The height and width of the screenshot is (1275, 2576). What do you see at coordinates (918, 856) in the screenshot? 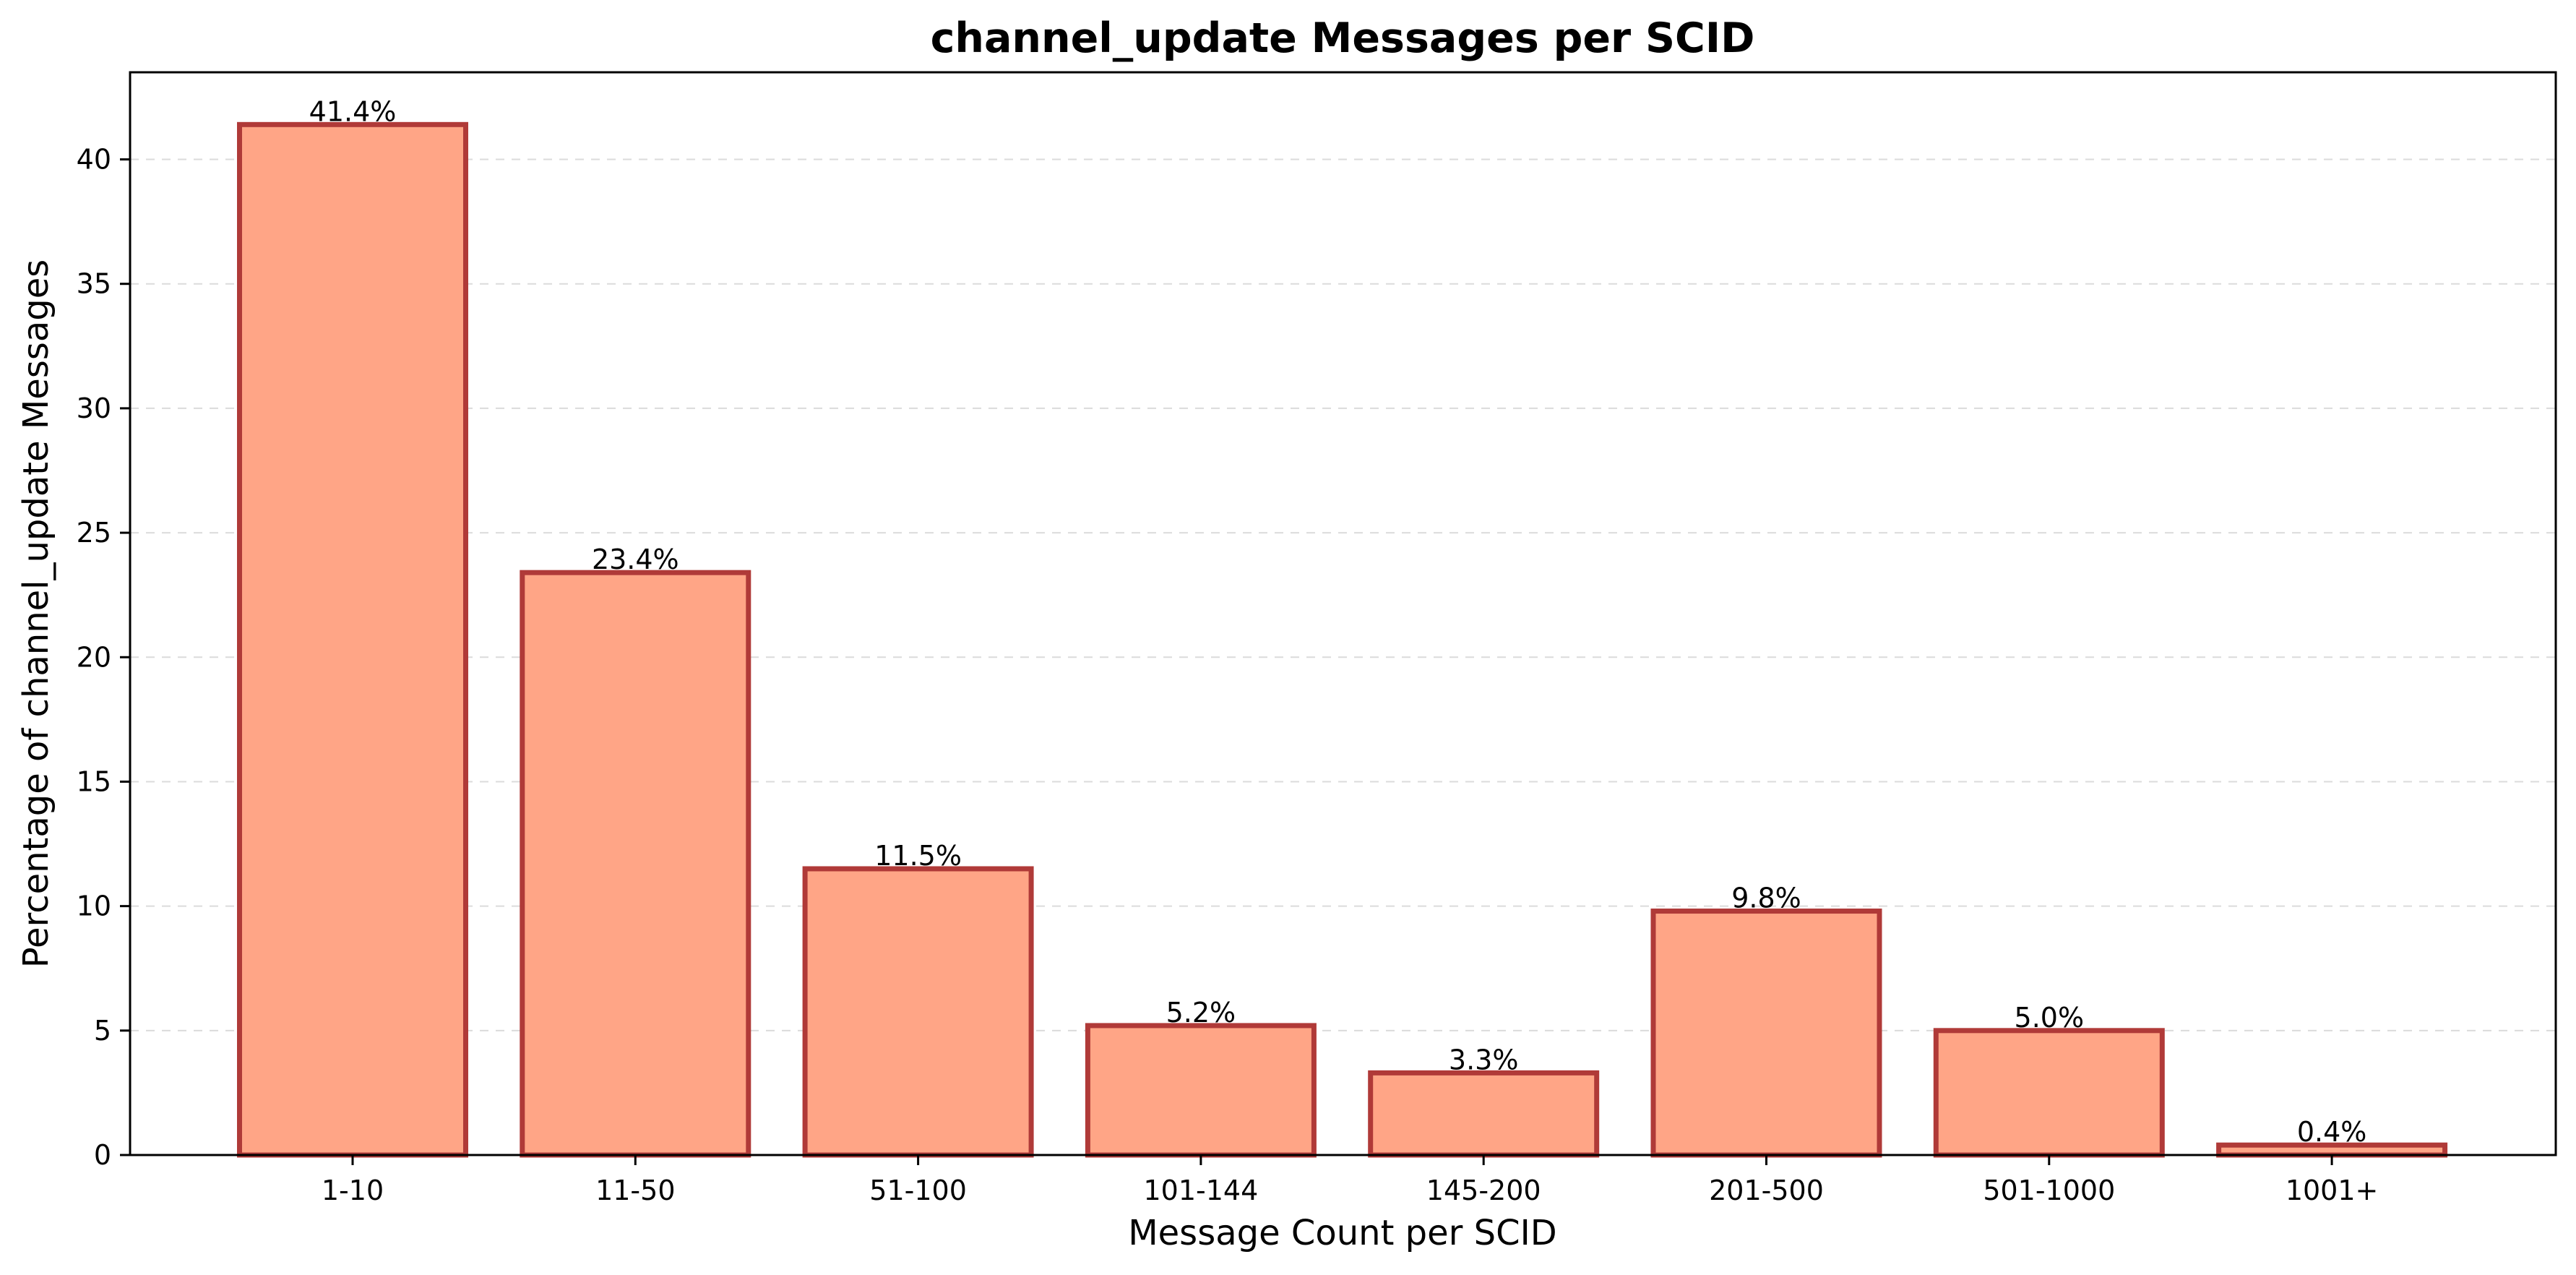
I see `bar-value-label: 11.5%` at bounding box center [918, 856].